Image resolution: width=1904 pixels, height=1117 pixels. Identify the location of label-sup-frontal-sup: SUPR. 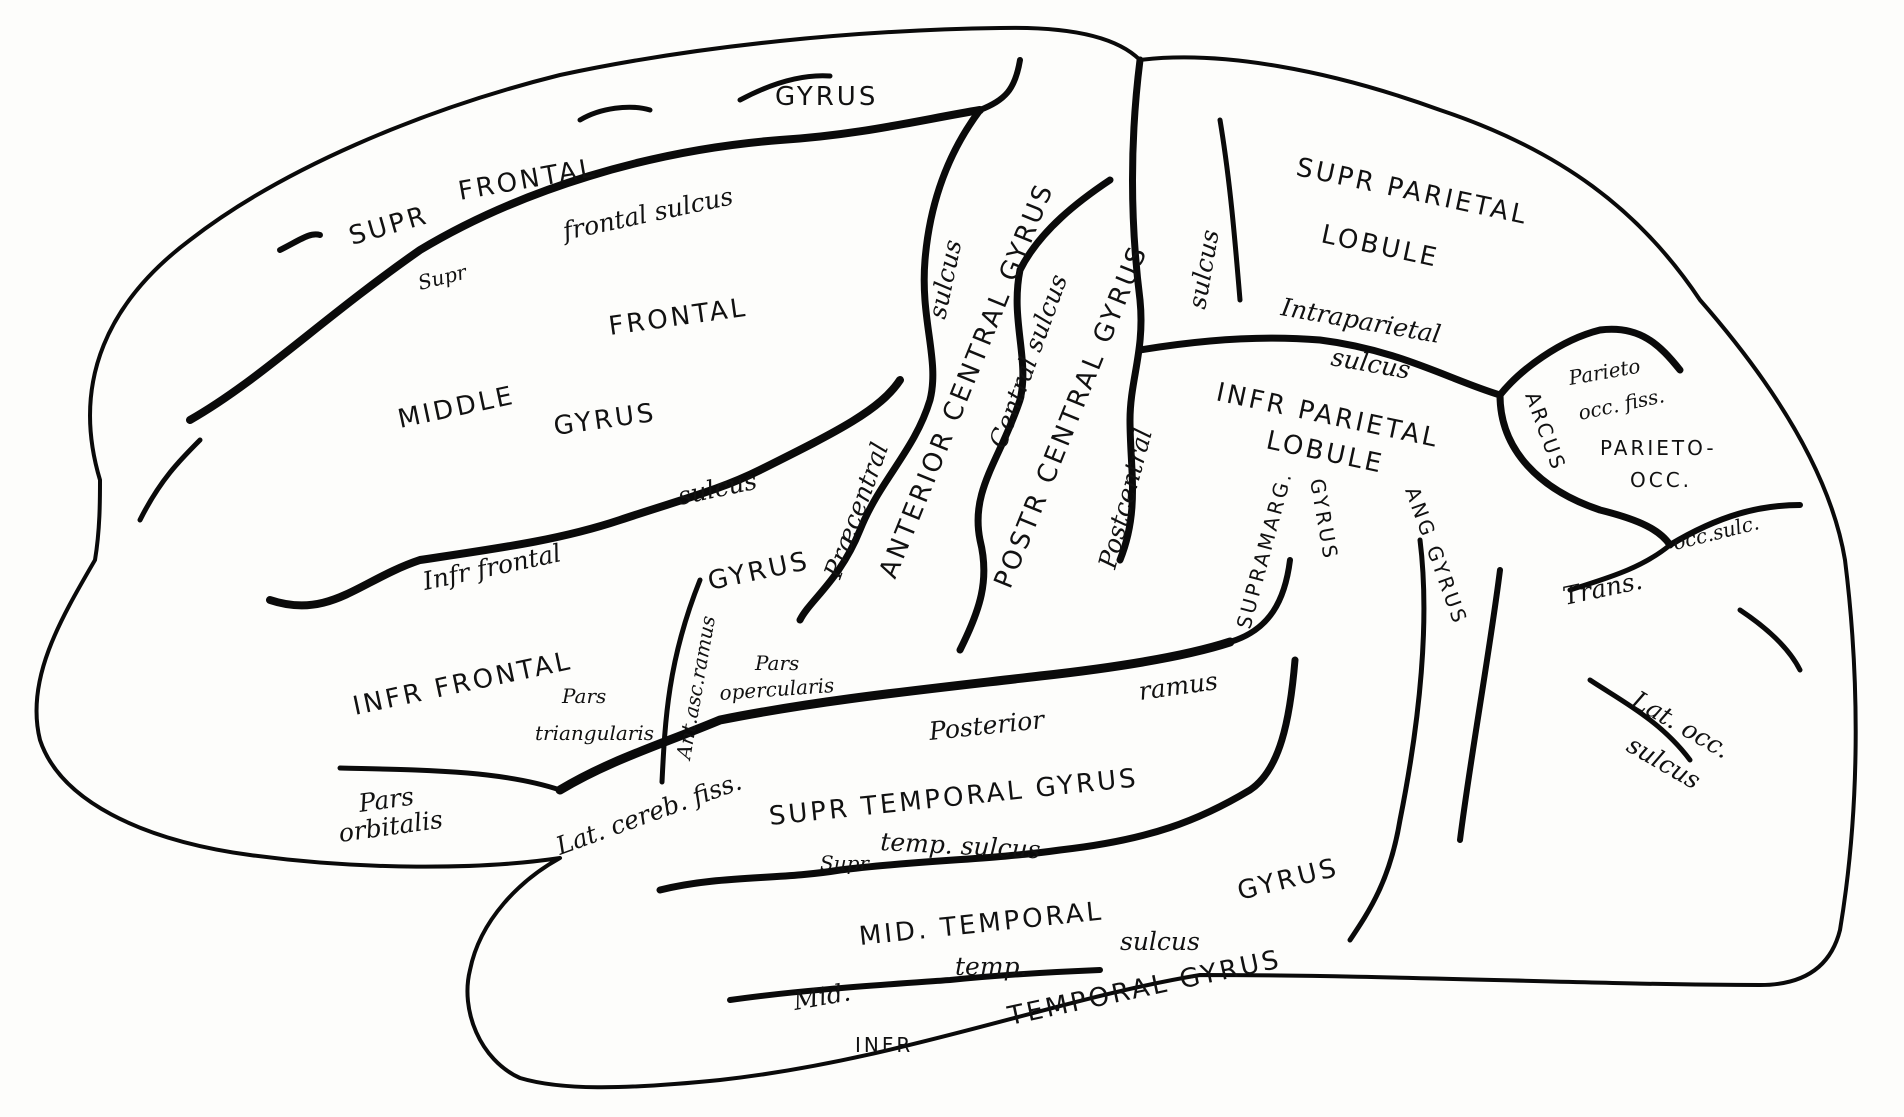
(389, 225).